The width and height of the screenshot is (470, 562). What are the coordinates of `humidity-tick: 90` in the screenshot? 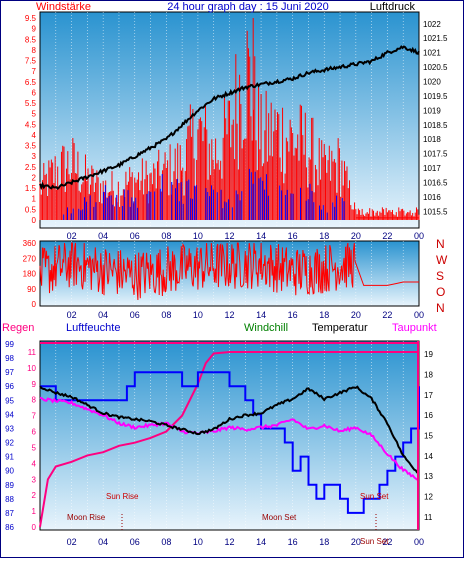 It's located at (9, 471).